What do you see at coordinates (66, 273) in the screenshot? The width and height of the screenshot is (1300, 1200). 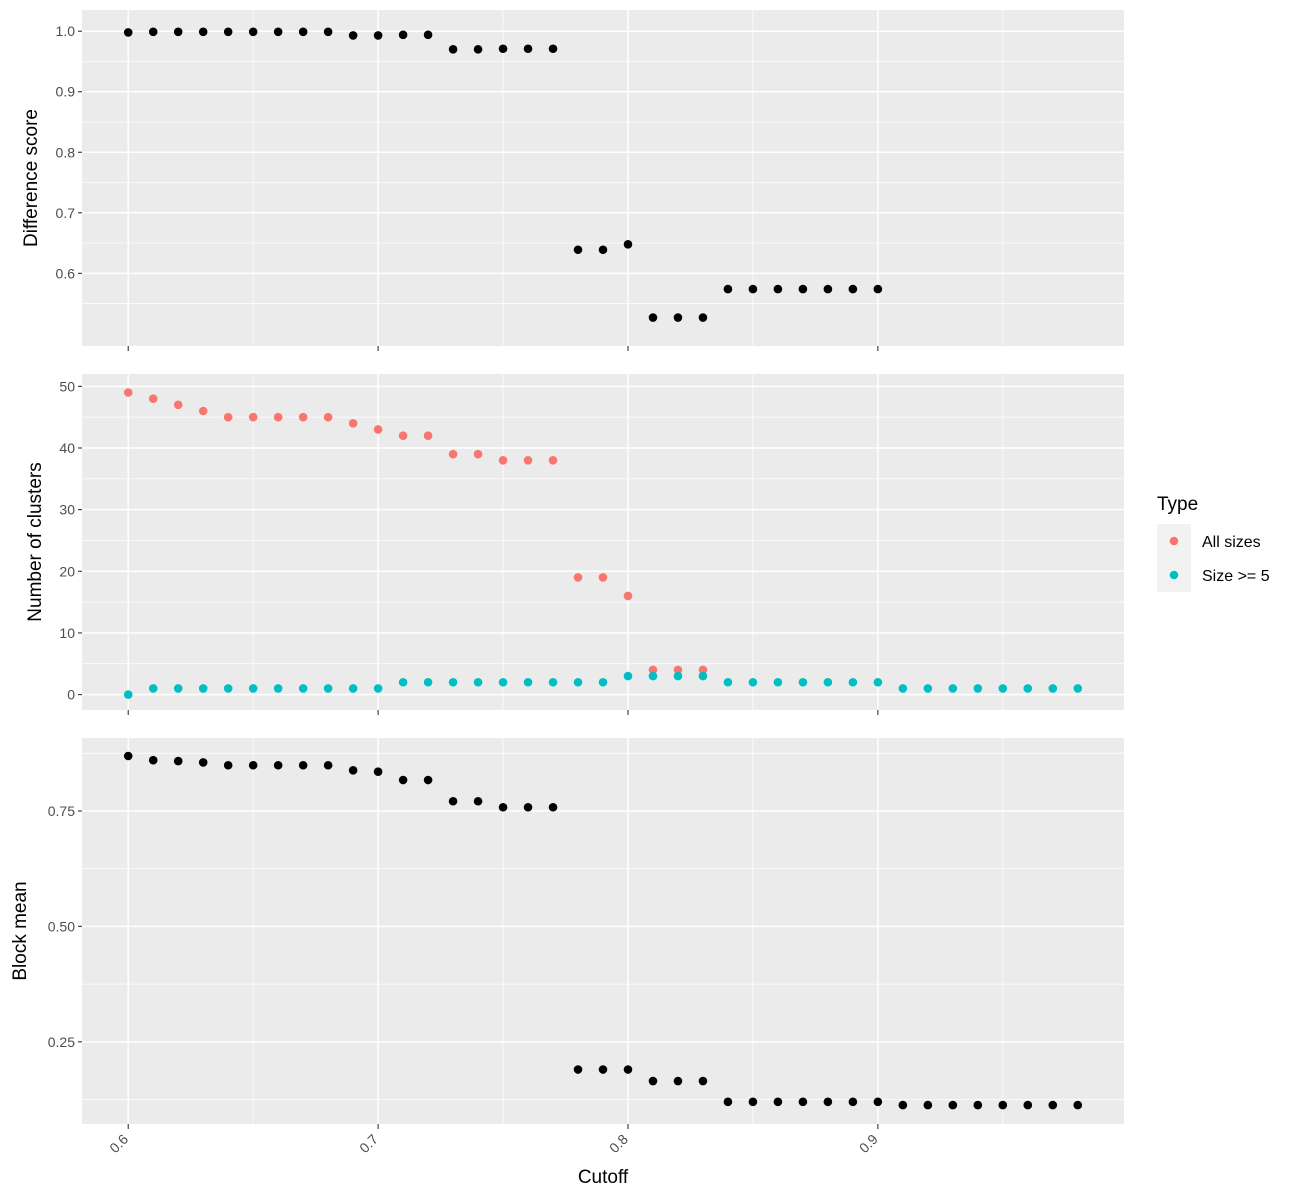 I see `y-tick-label: 0.6` at bounding box center [66, 273].